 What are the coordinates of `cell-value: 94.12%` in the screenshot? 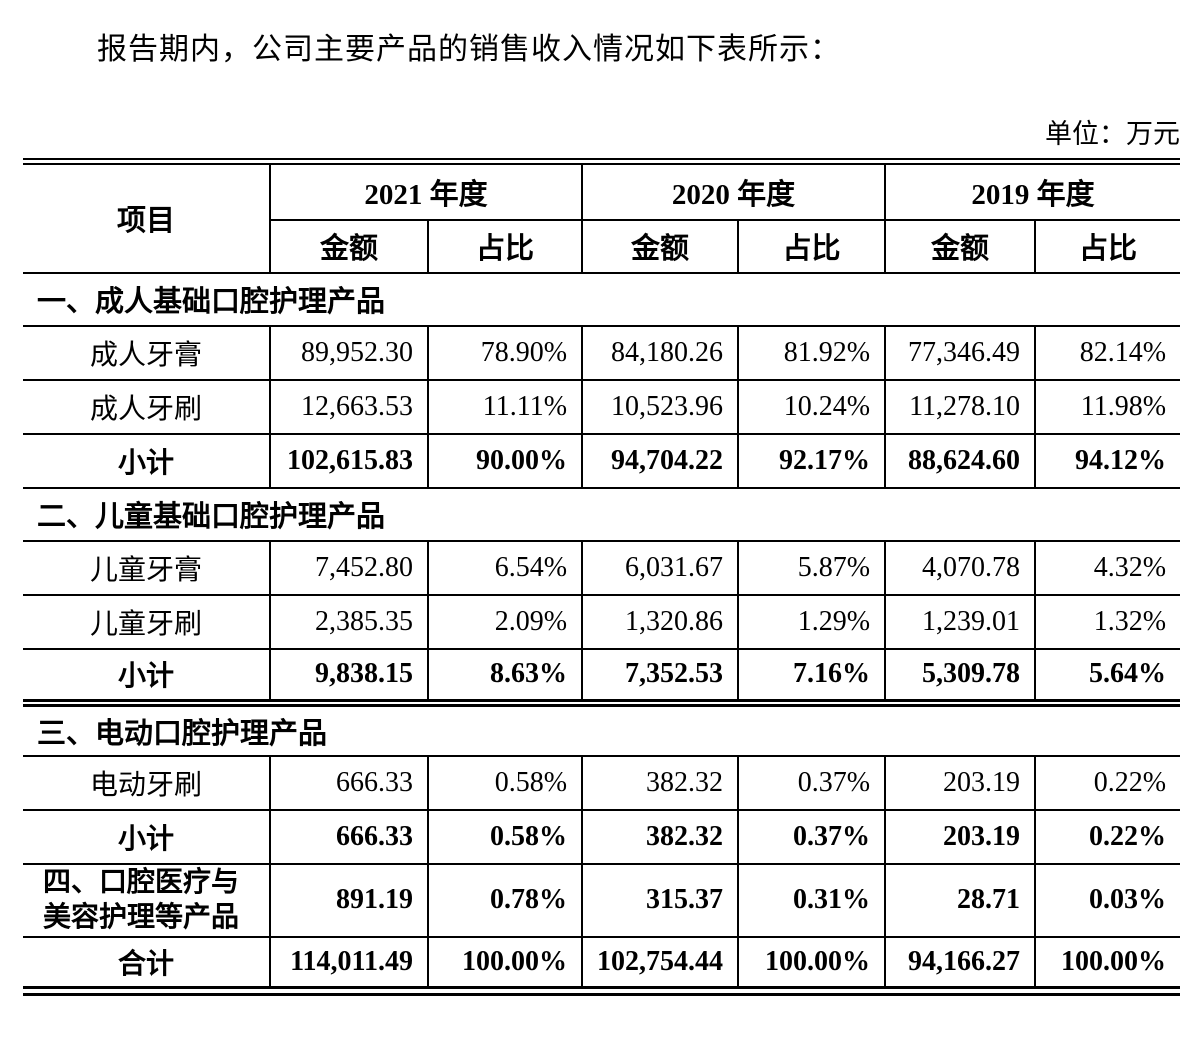 It's located at (1107, 460).